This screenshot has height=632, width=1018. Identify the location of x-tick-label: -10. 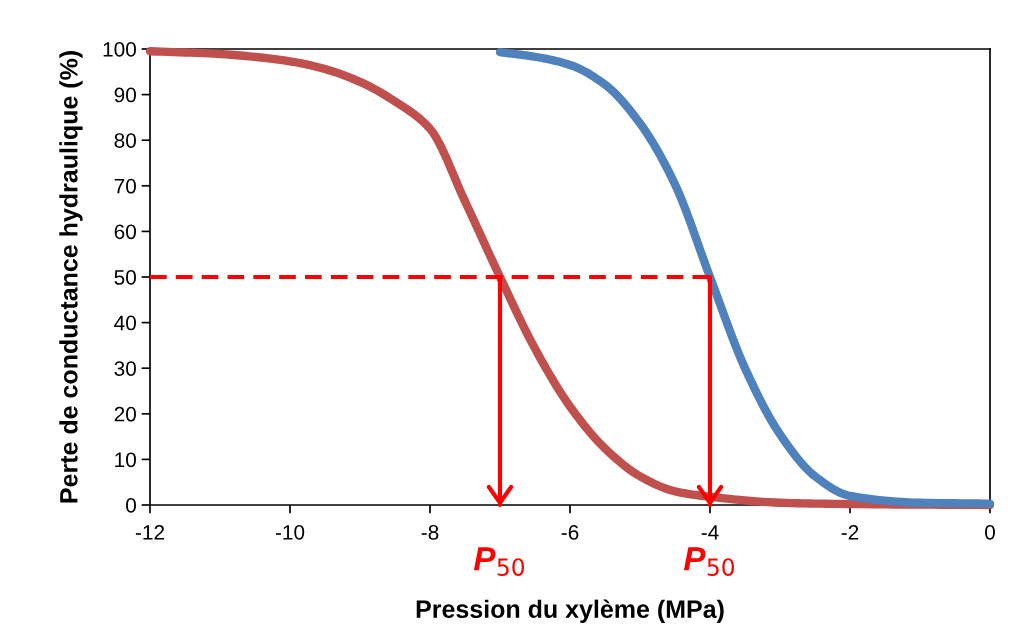
(290, 532).